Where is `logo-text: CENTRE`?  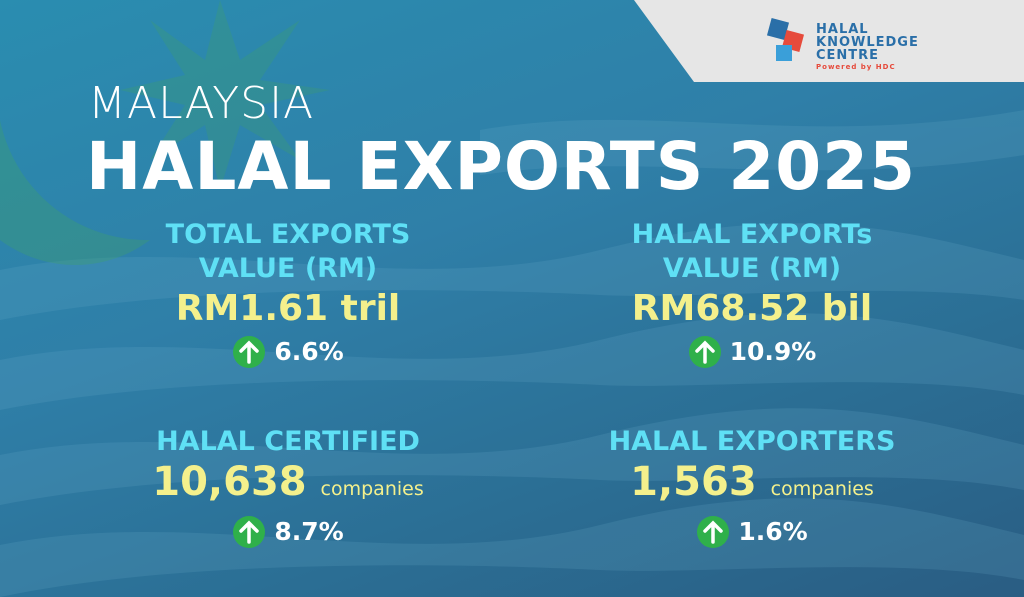 logo-text: CENTRE is located at coordinates (848, 55).